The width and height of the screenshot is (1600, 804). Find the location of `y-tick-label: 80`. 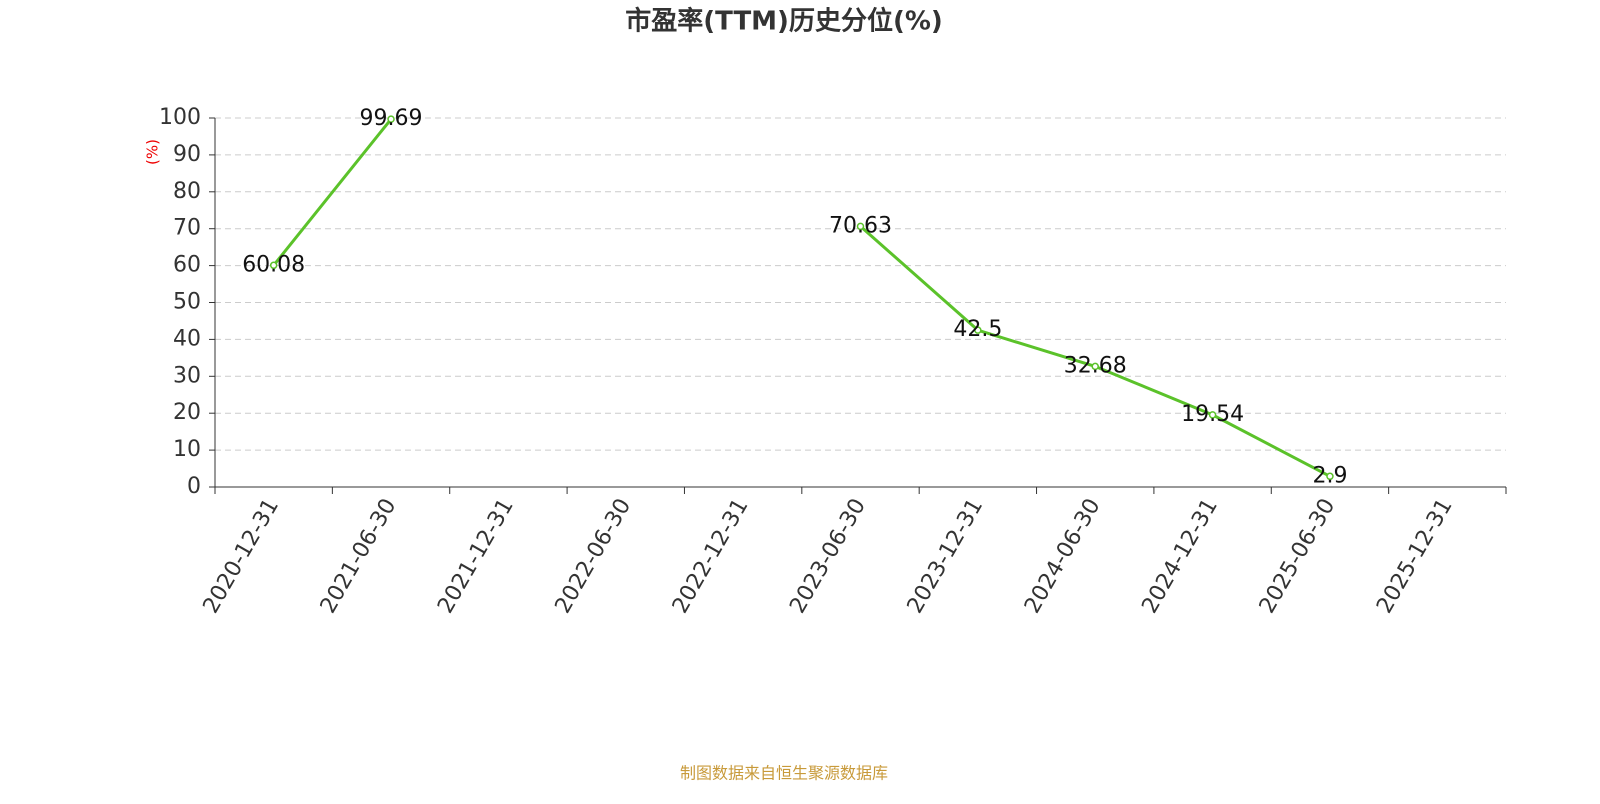

y-tick-label: 80 is located at coordinates (187, 191).